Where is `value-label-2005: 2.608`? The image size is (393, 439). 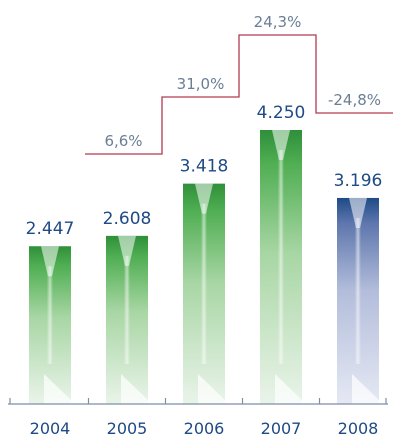
value-label-2005: 2.608 is located at coordinates (127, 219).